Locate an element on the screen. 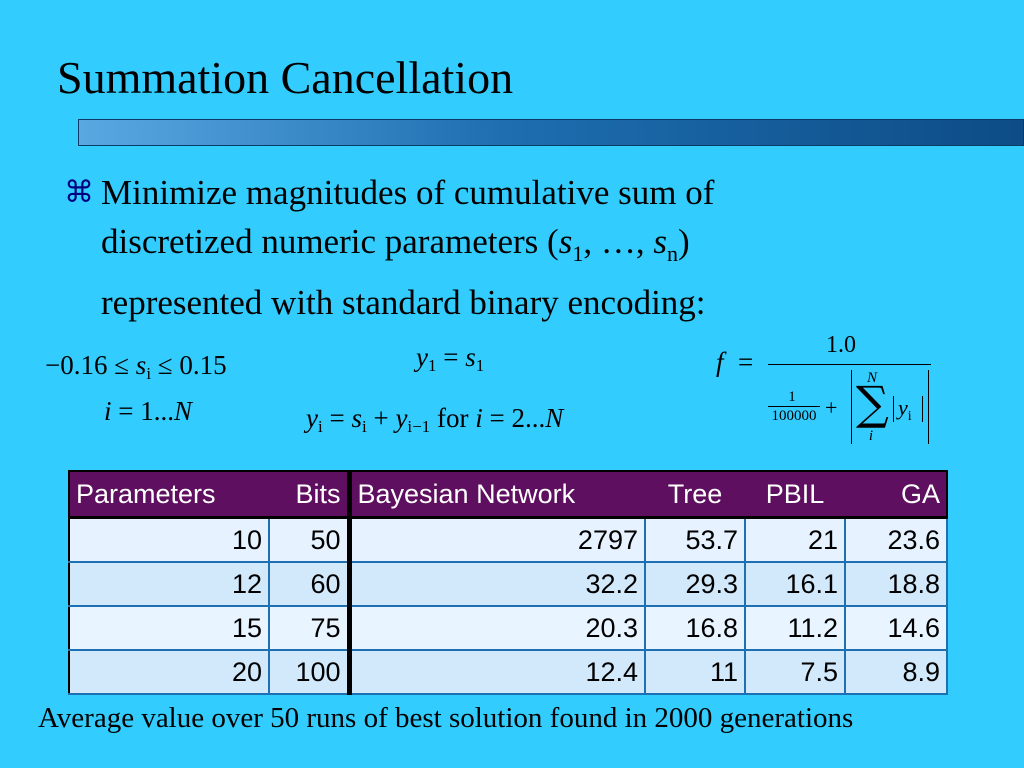 Image resolution: width=1024 pixels, height=768 pixels. f-y: yi is located at coordinates (905, 409).